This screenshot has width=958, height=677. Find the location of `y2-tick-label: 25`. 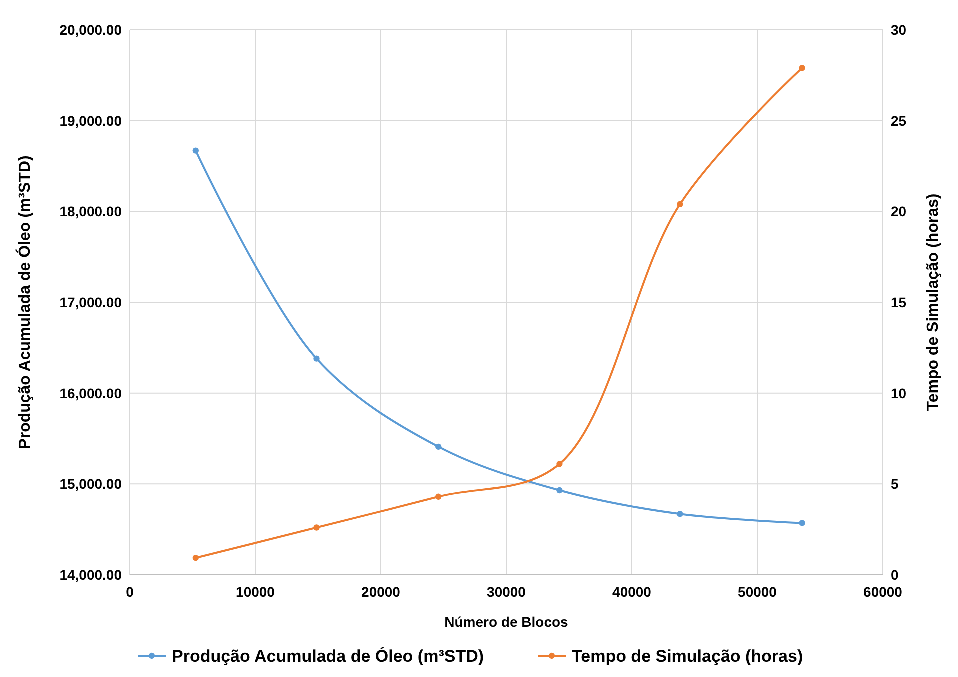

y2-tick-label: 25 is located at coordinates (899, 120).